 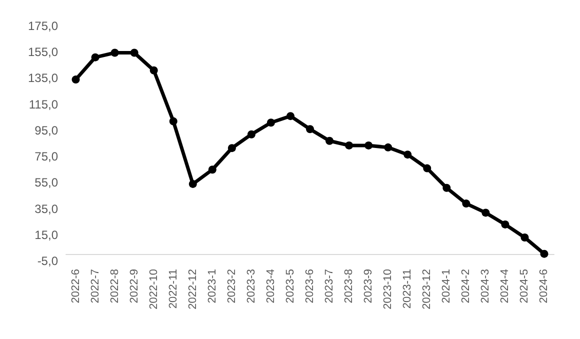 What do you see at coordinates (290, 286) in the screenshot?
I see `x-tick-label: 2023-5` at bounding box center [290, 286].